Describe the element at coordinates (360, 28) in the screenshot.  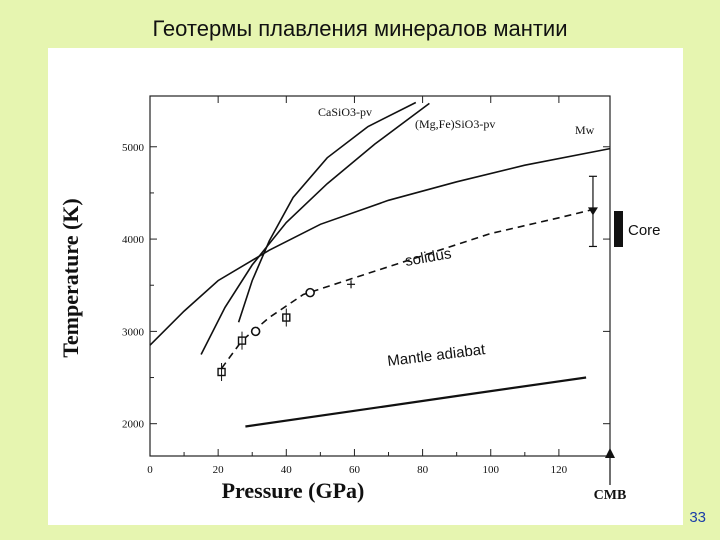
I see `slide-title: Геотермы плавления минералов мантии` at that location.